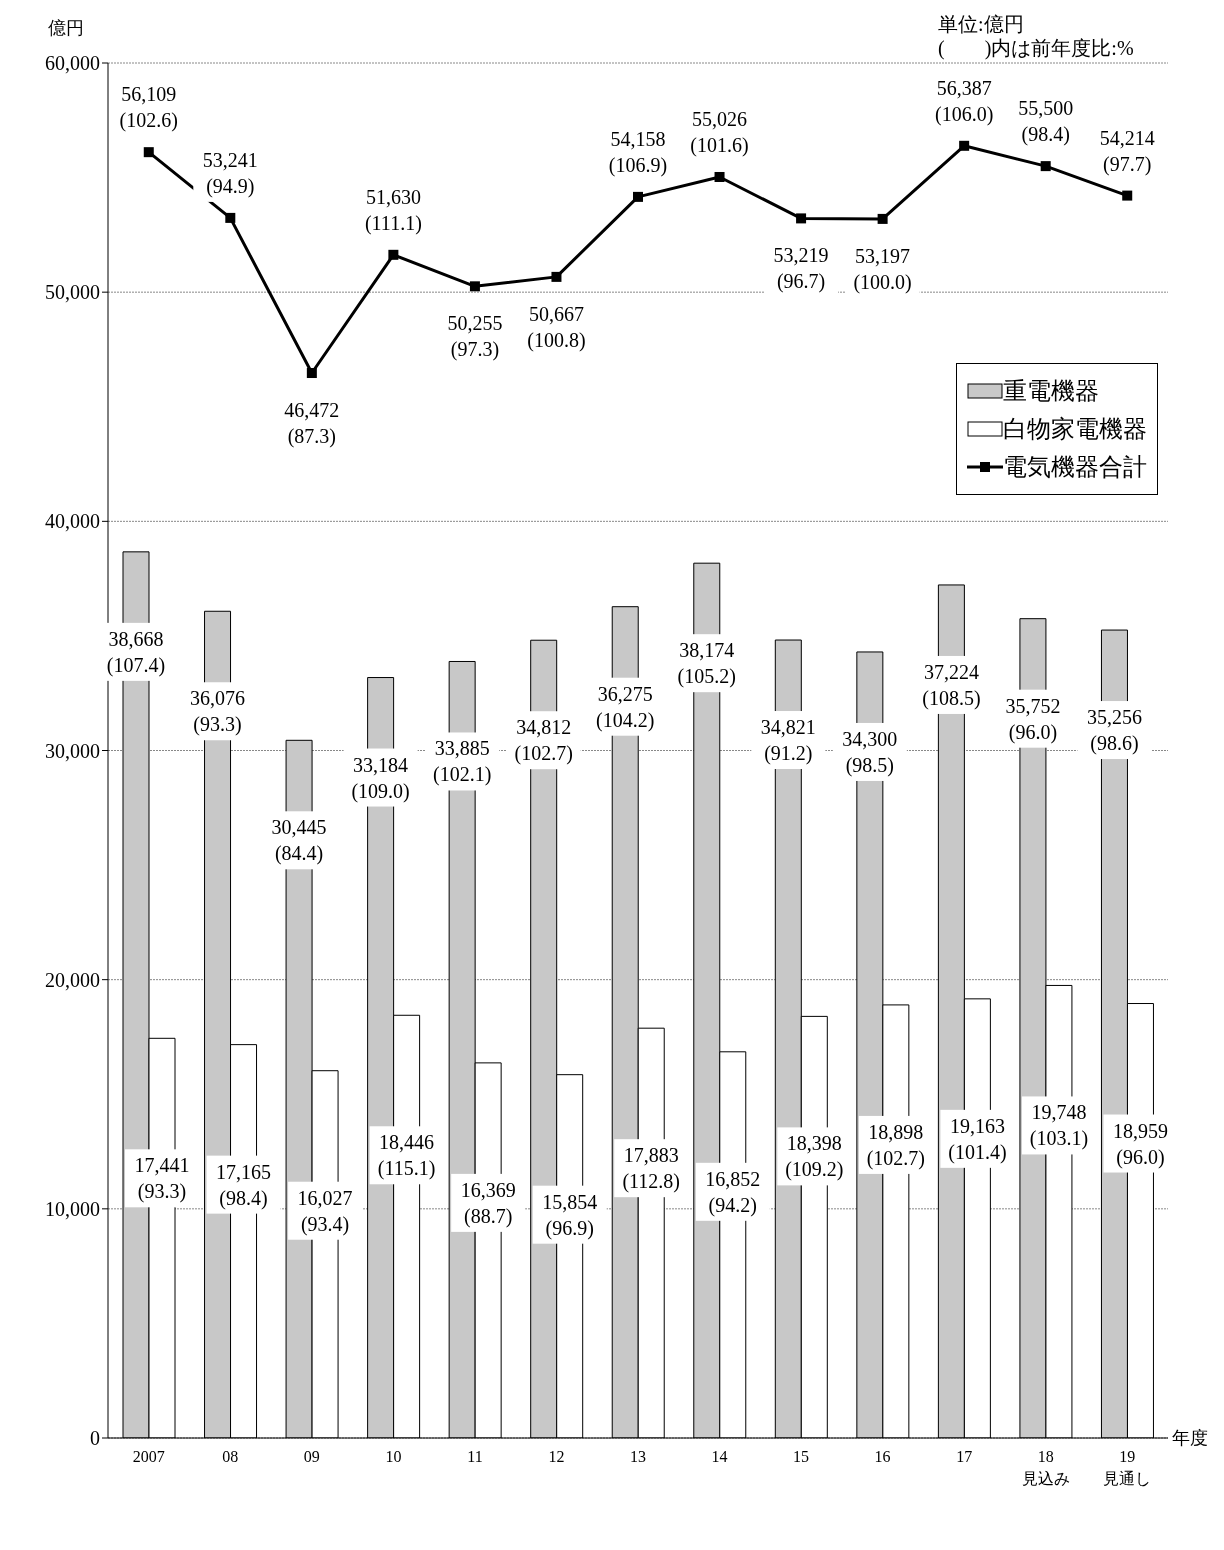 The height and width of the screenshot is (1550, 1224). I want to click on x-tick-label: 14, so click(719, 1456).